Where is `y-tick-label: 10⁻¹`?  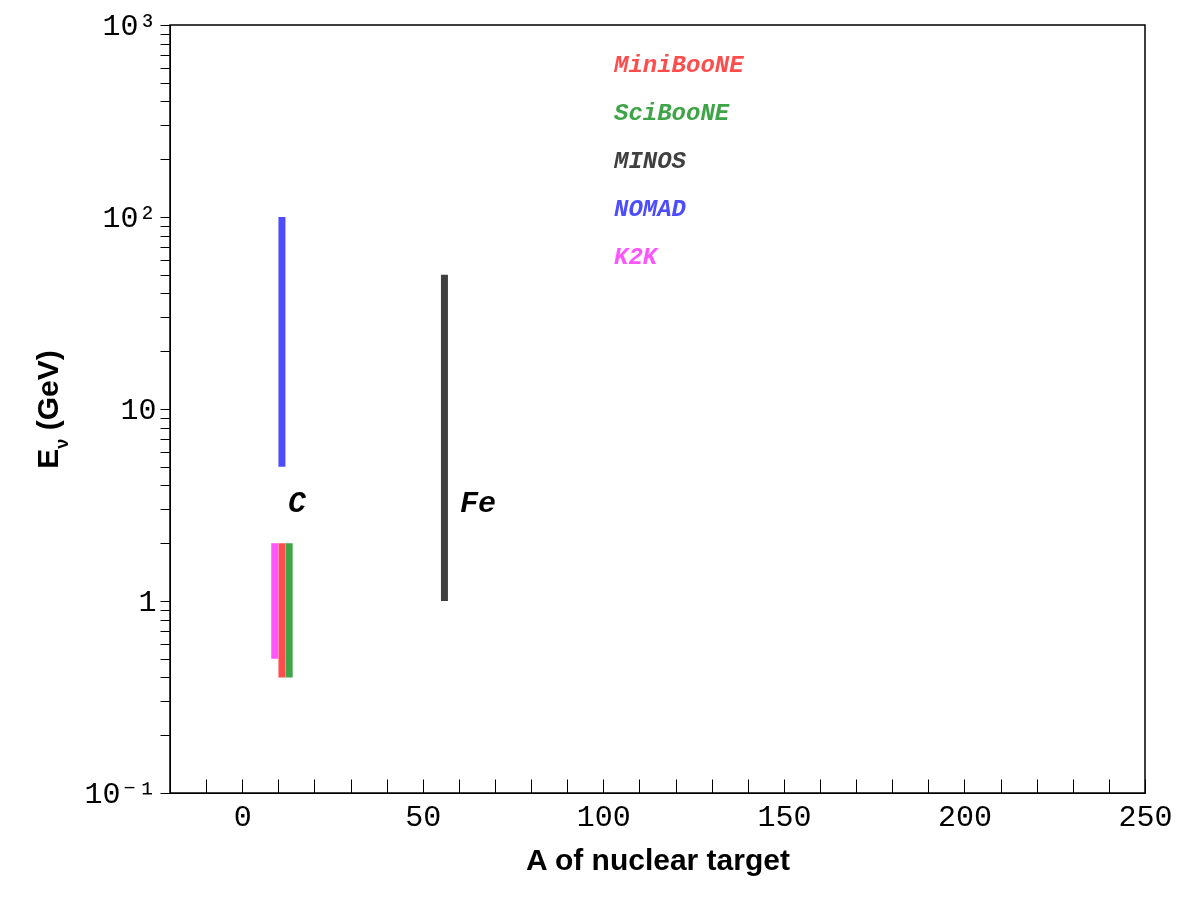
y-tick-label: 10⁻¹ is located at coordinates (120, 794).